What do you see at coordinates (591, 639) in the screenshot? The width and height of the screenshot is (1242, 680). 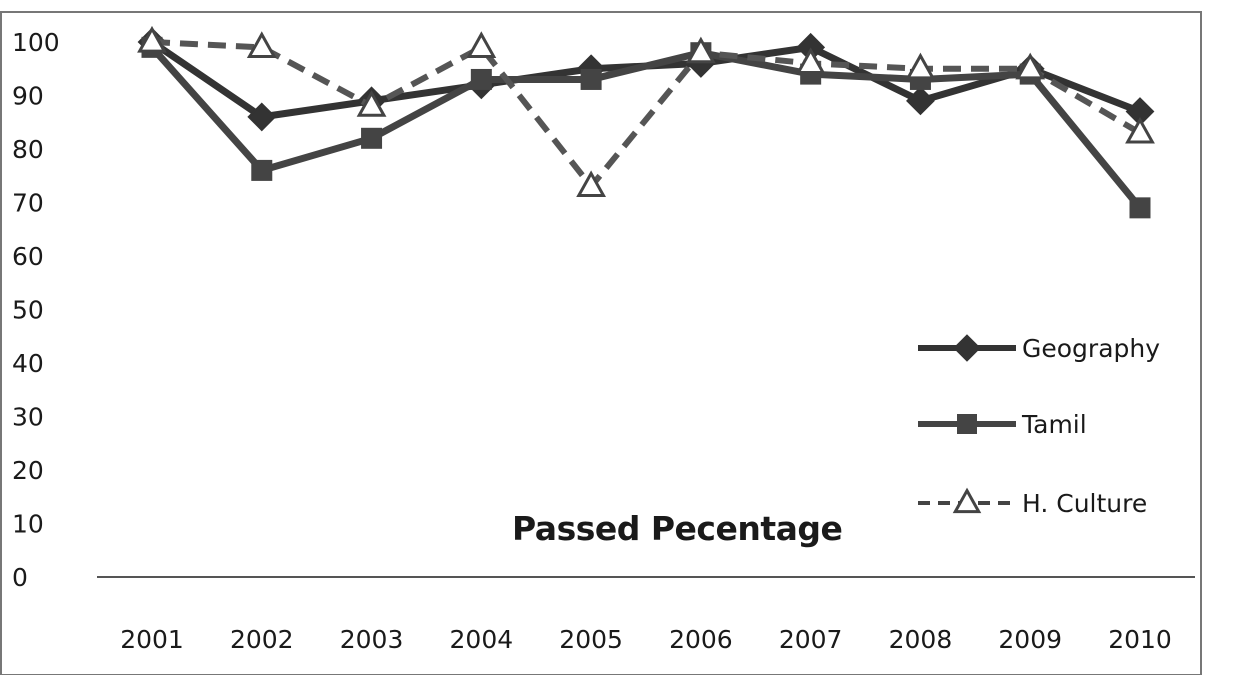 I see `x-tick-label: 2005` at bounding box center [591, 639].